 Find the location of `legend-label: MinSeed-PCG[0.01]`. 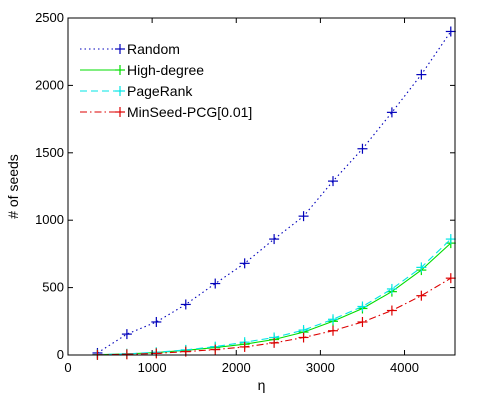

legend-label: MinSeed-PCG[0.01] is located at coordinates (189, 112).